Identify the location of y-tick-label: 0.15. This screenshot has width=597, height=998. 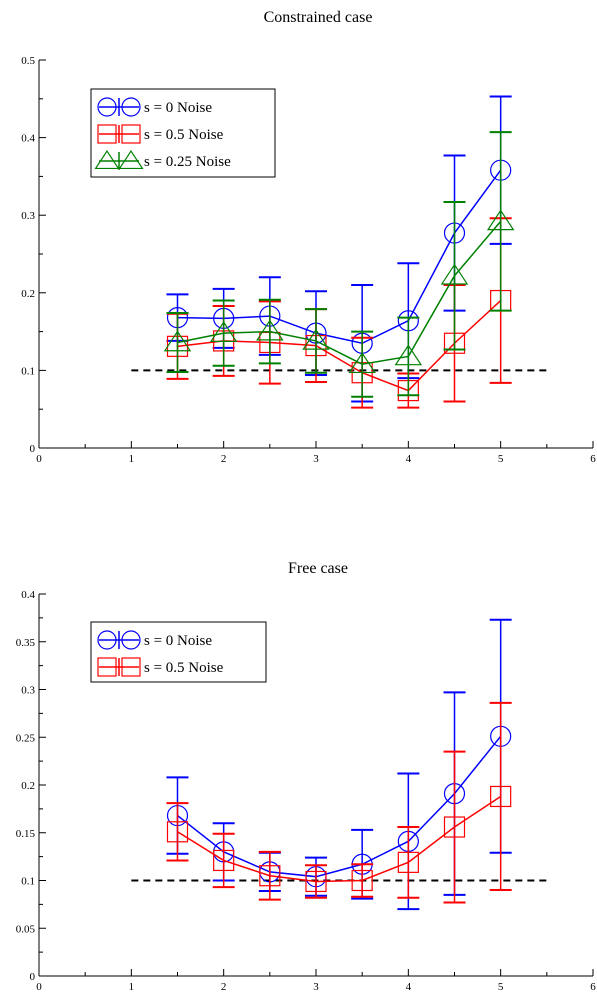
(26, 834).